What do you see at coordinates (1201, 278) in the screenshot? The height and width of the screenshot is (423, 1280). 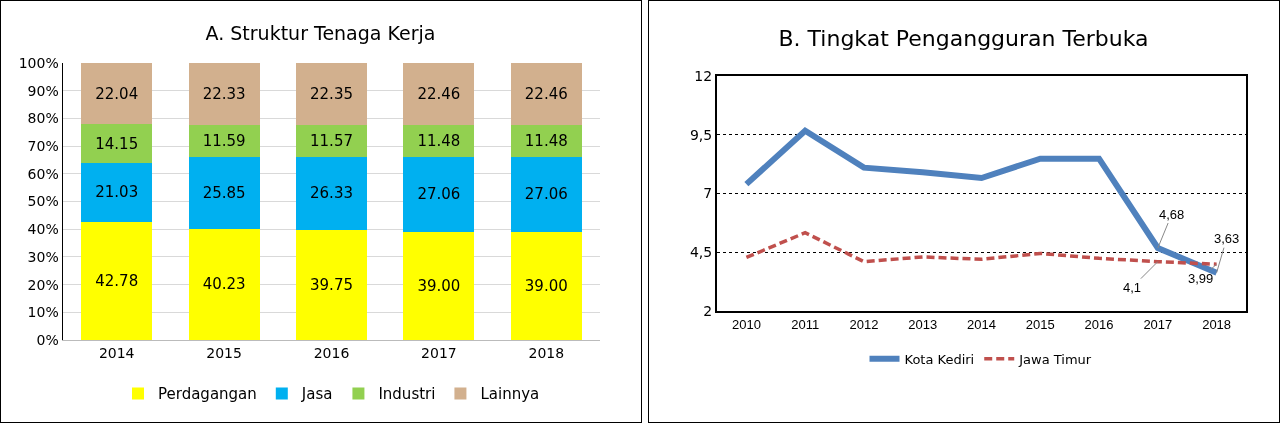 I see `data-label: 3,99` at bounding box center [1201, 278].